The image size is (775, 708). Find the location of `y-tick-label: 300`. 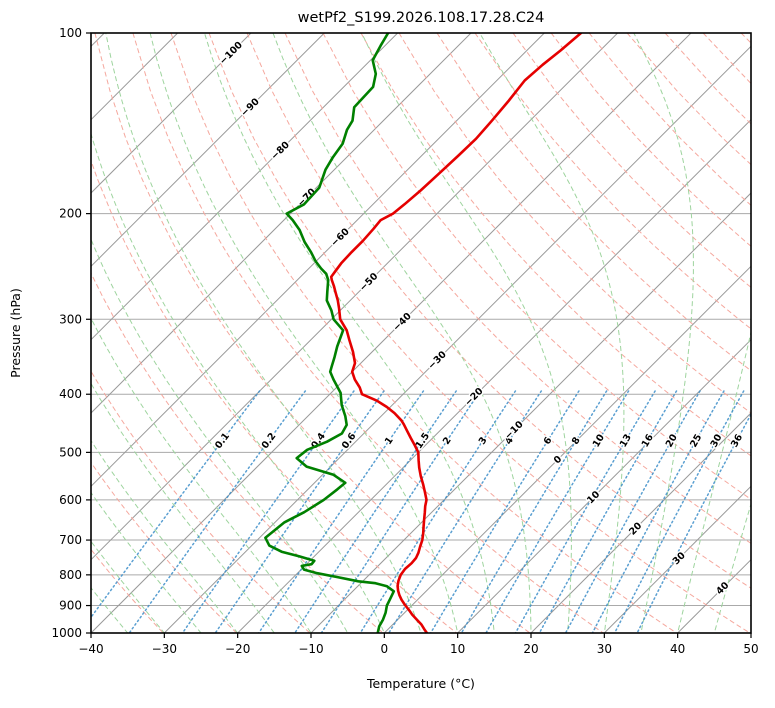

y-tick-label: 300 is located at coordinates (70, 319).